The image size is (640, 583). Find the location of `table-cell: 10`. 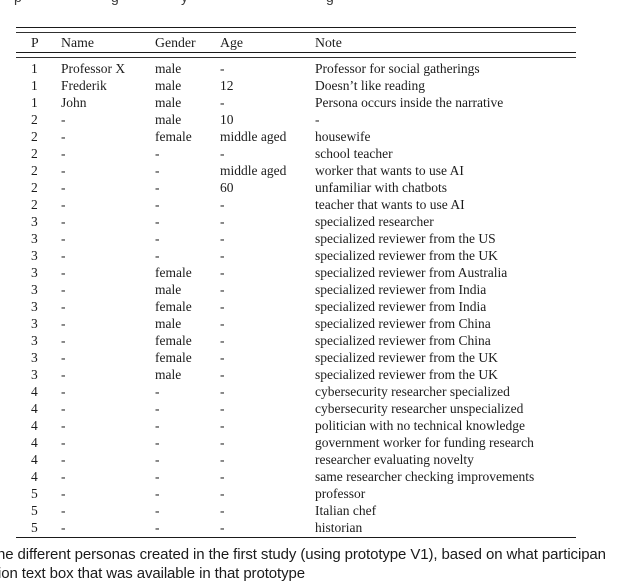

table-cell: 10 is located at coordinates (227, 119).